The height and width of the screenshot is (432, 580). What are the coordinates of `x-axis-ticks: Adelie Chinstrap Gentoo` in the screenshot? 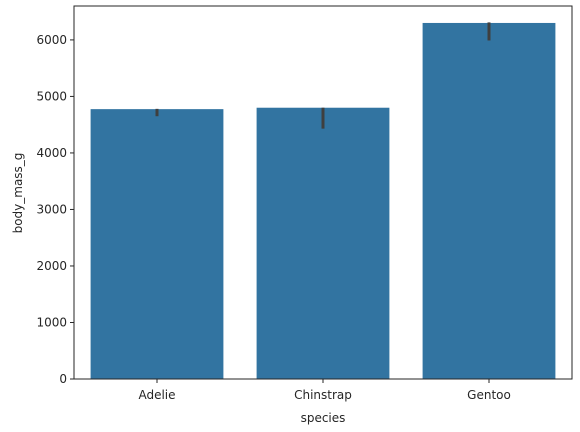 It's located at (324, 390).